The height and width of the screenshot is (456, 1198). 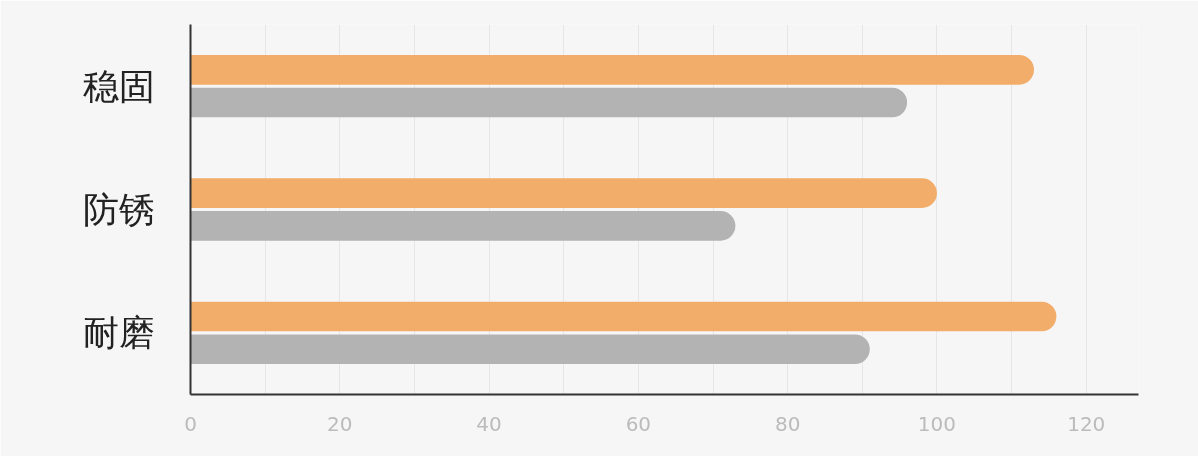 What do you see at coordinates (489, 423) in the screenshot?
I see `x-tick-label: 40` at bounding box center [489, 423].